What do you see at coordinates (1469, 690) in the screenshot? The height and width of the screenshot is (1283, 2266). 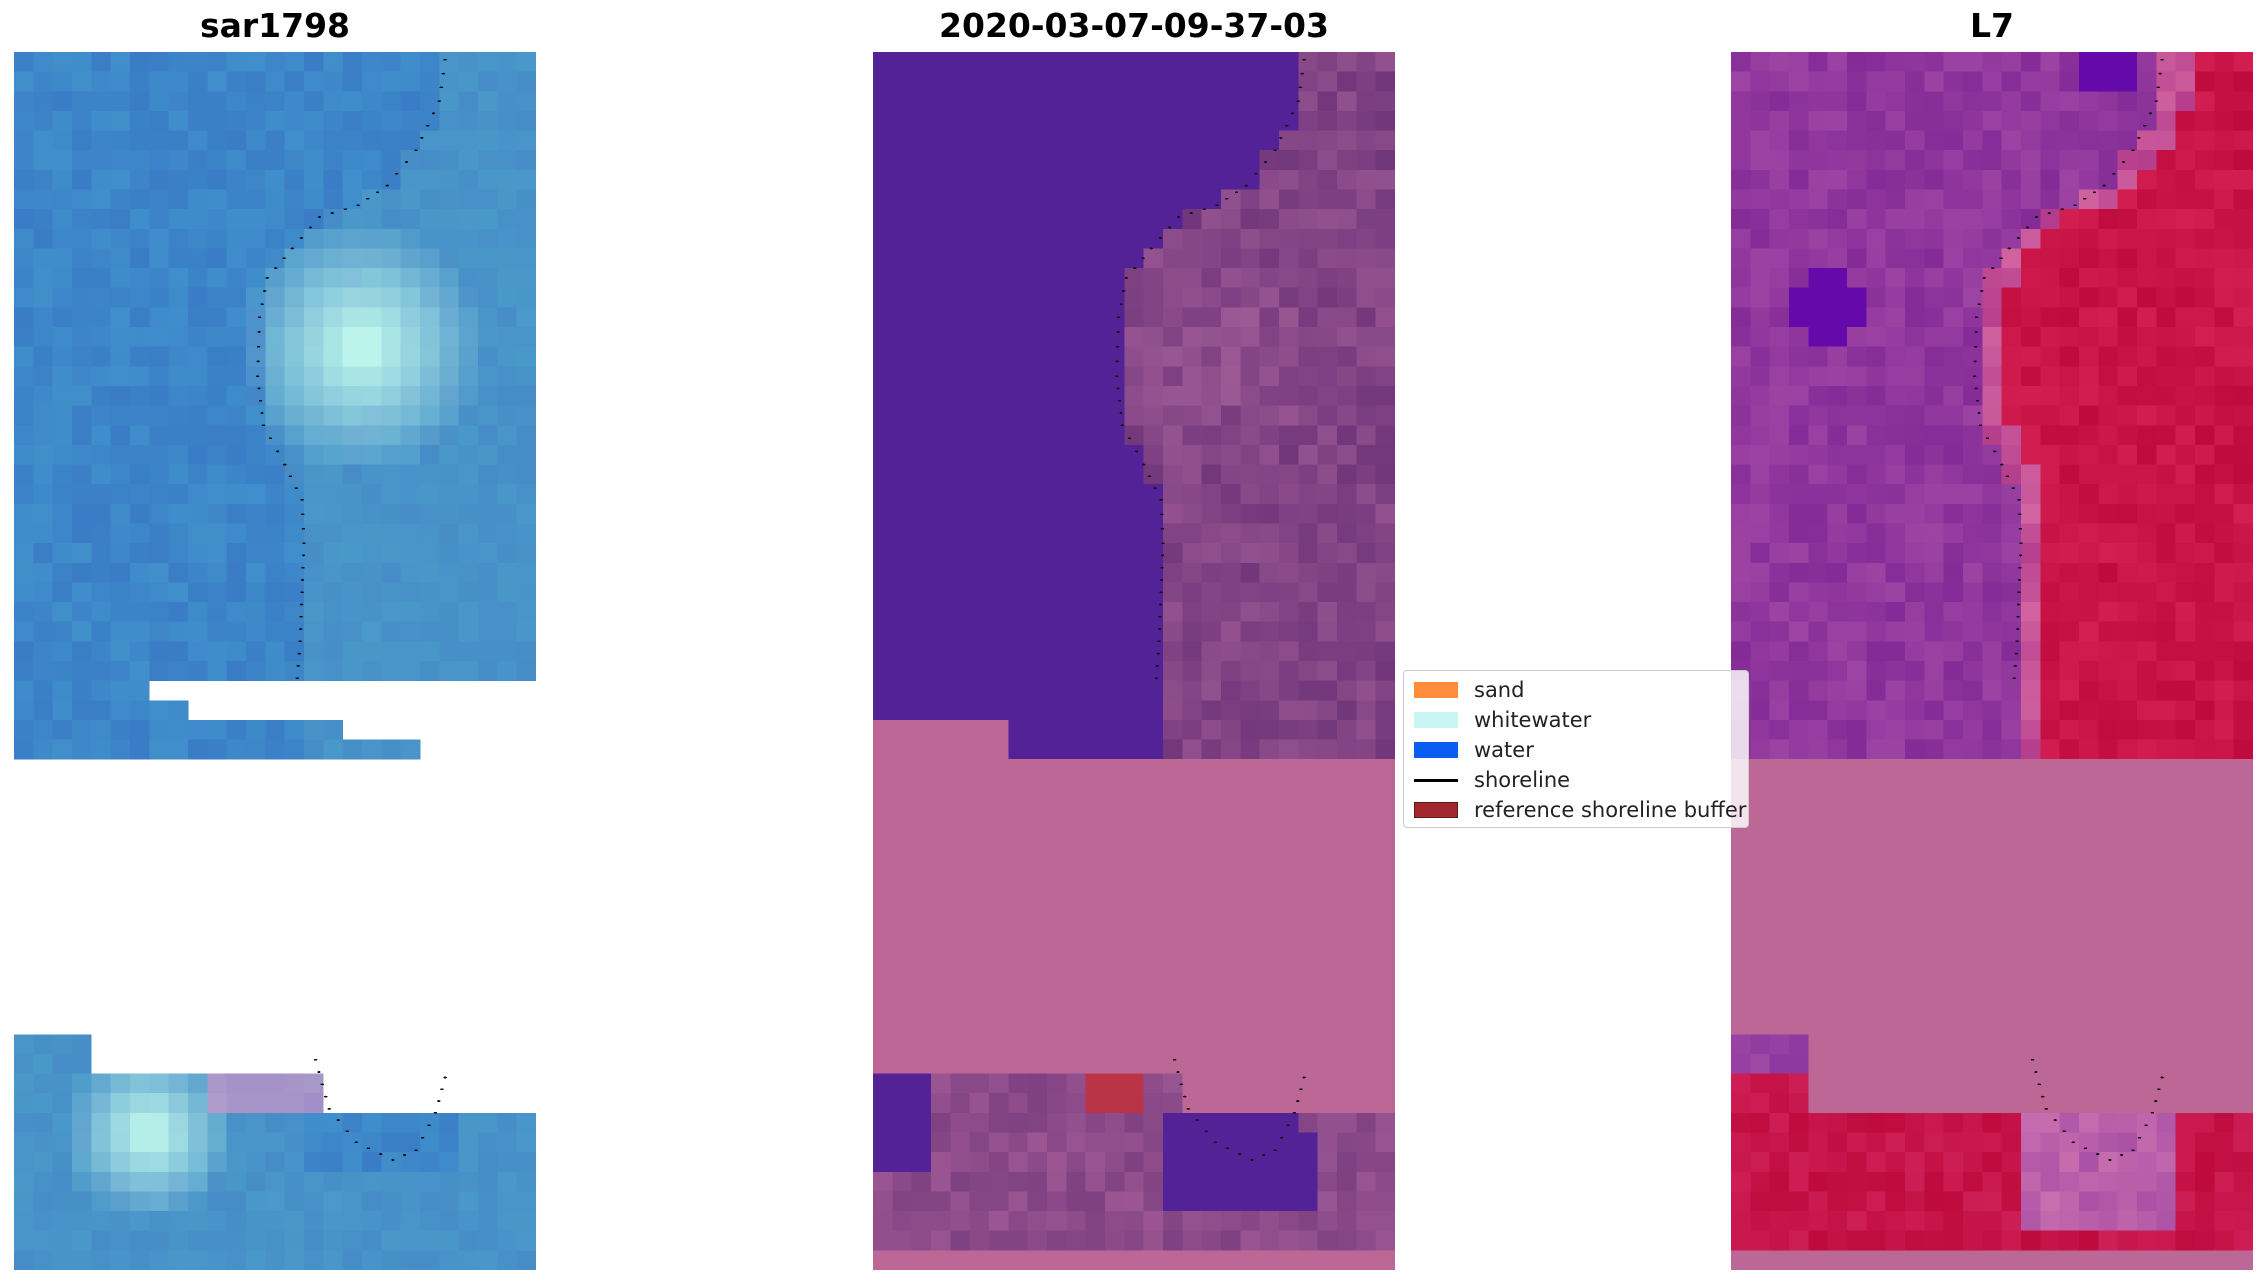 I see `legend-item-sand: sand` at bounding box center [1469, 690].